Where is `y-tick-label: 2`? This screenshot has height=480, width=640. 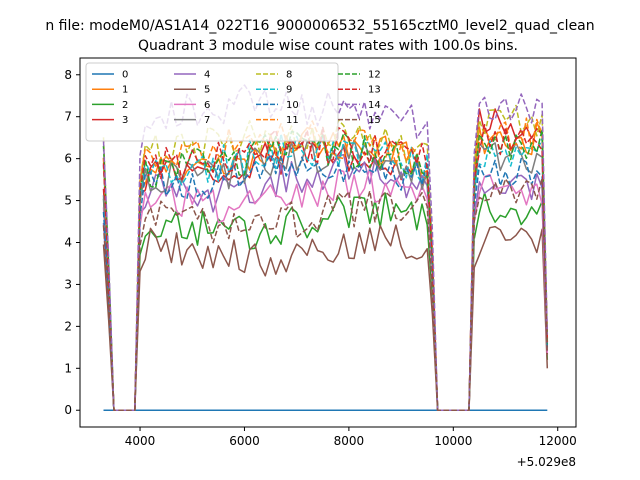 y-tick-label: 2 is located at coordinates (68, 326).